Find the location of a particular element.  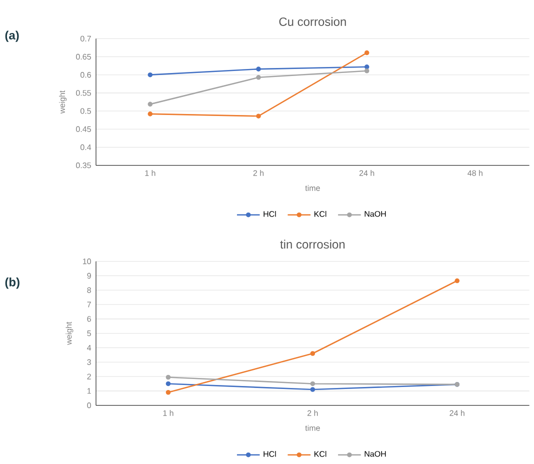

y-tick-label: 0.6 is located at coordinates (85, 75).